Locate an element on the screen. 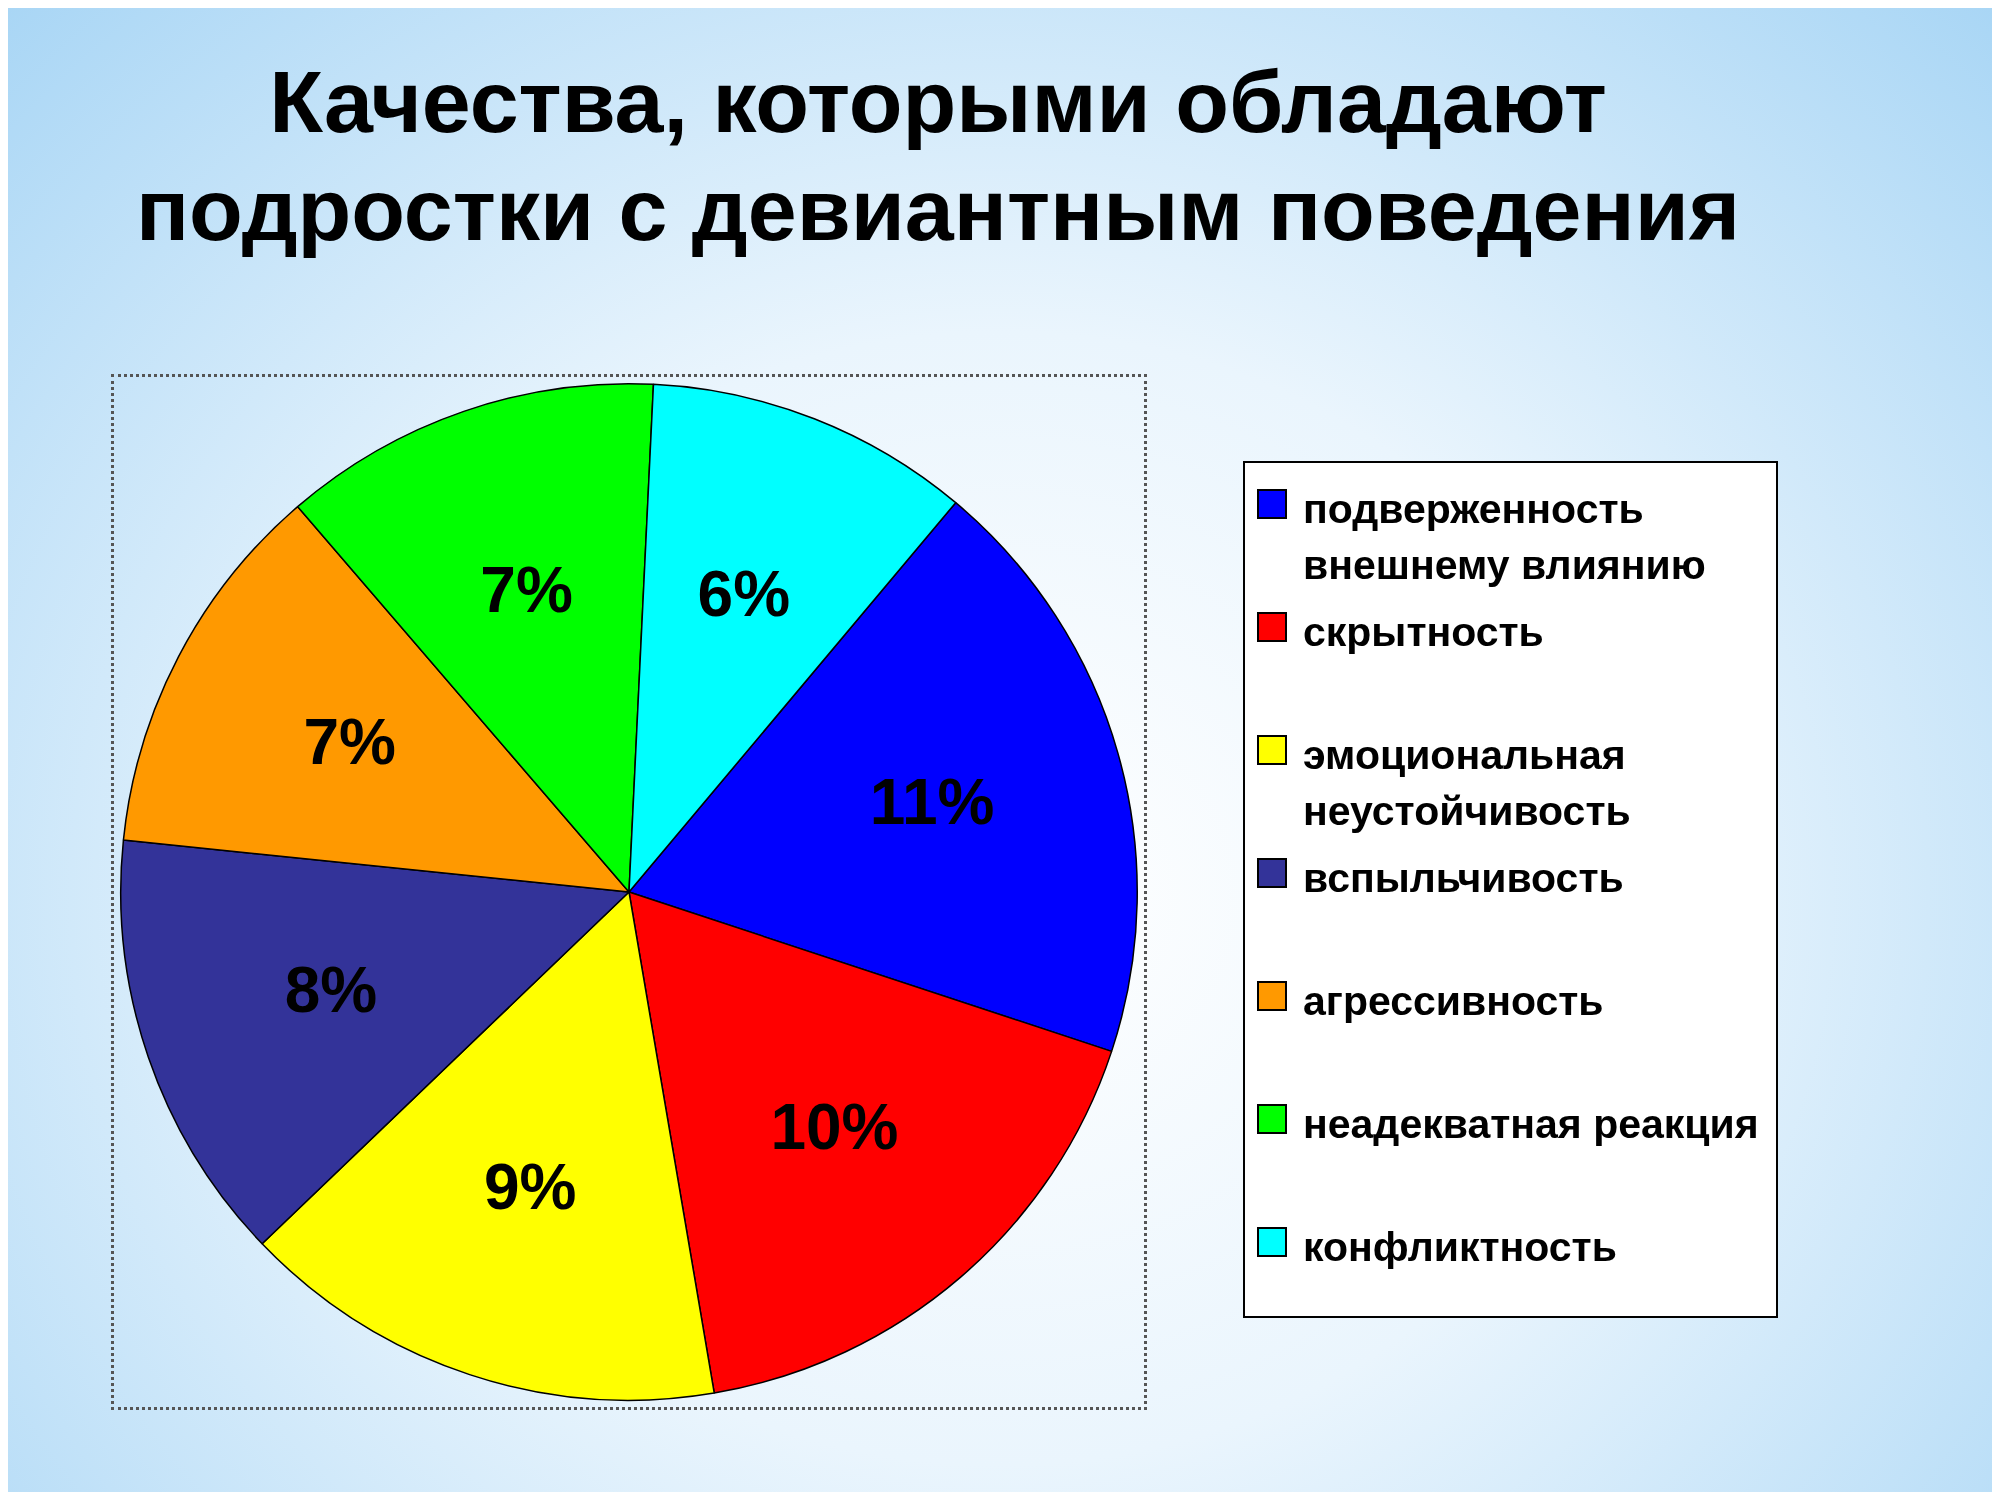 The height and width of the screenshot is (1500, 2000). data-label: 10% is located at coordinates (834, 1126).